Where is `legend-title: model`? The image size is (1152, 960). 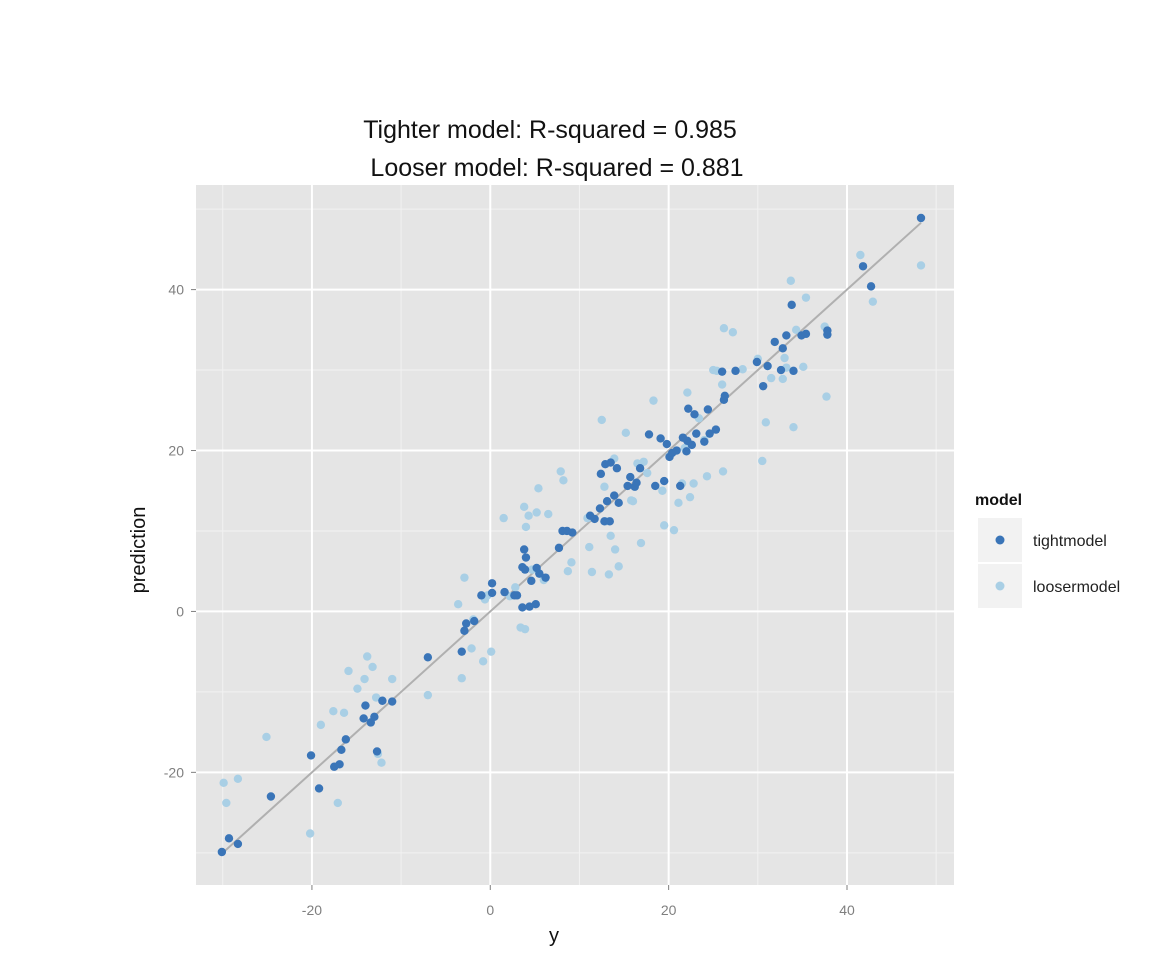 legend-title: model is located at coordinates (998, 500).